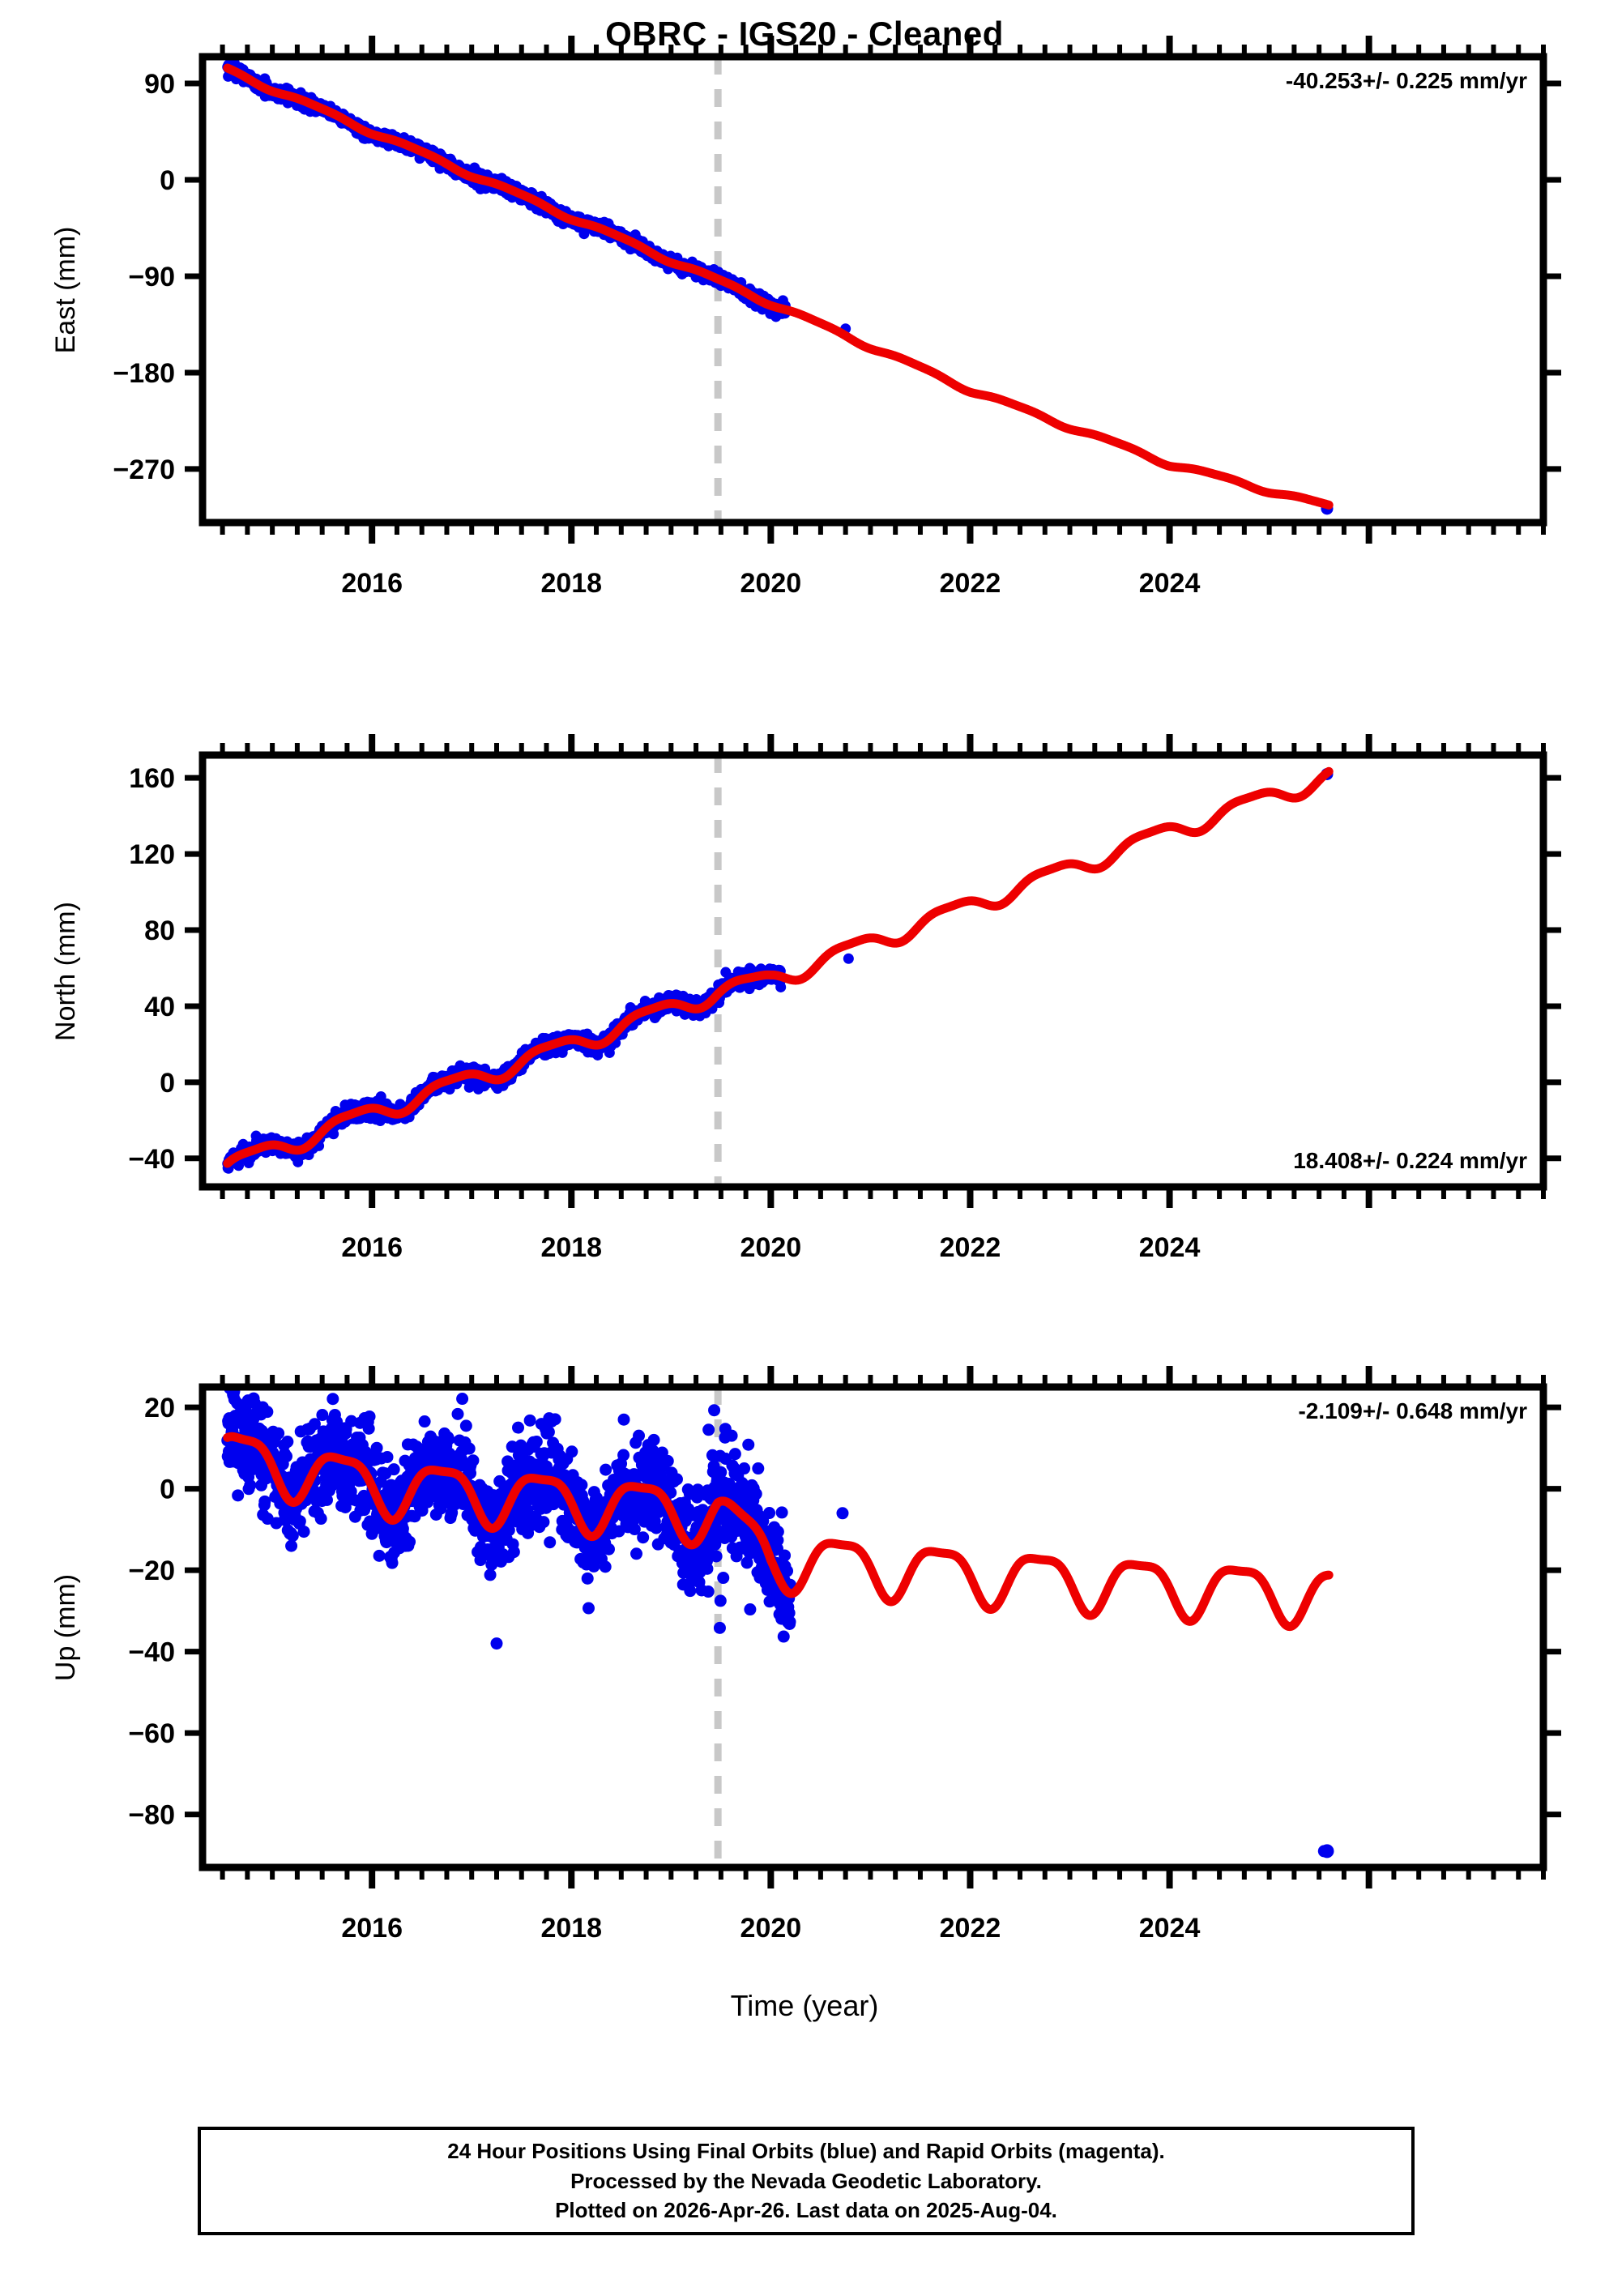 The width and height of the screenshot is (1609, 2296). Describe the element at coordinates (151, 1571) in the screenshot. I see `y-tick-label: −20` at that location.